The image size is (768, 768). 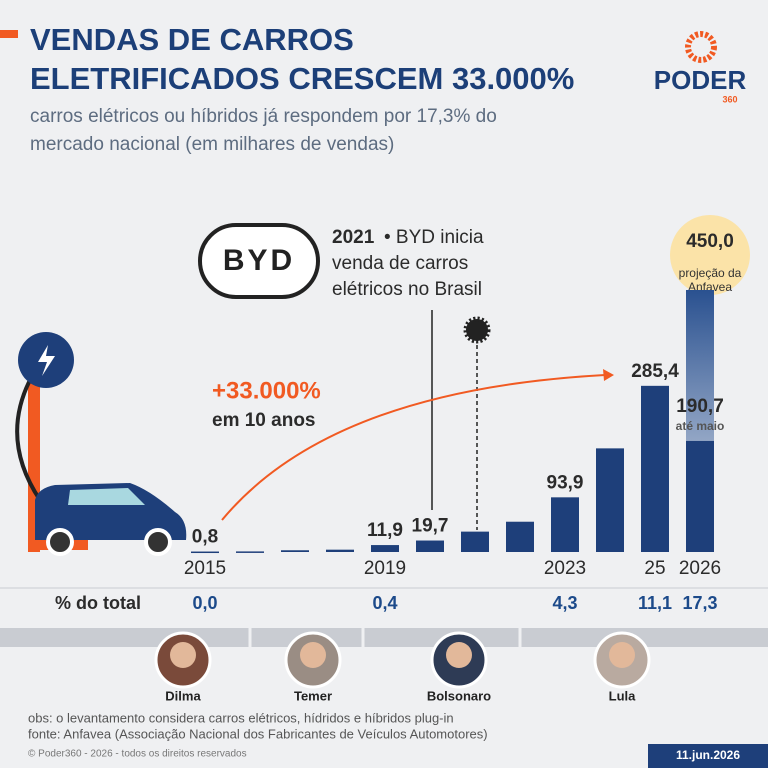 I want to click on date-box, so click(x=708, y=756).